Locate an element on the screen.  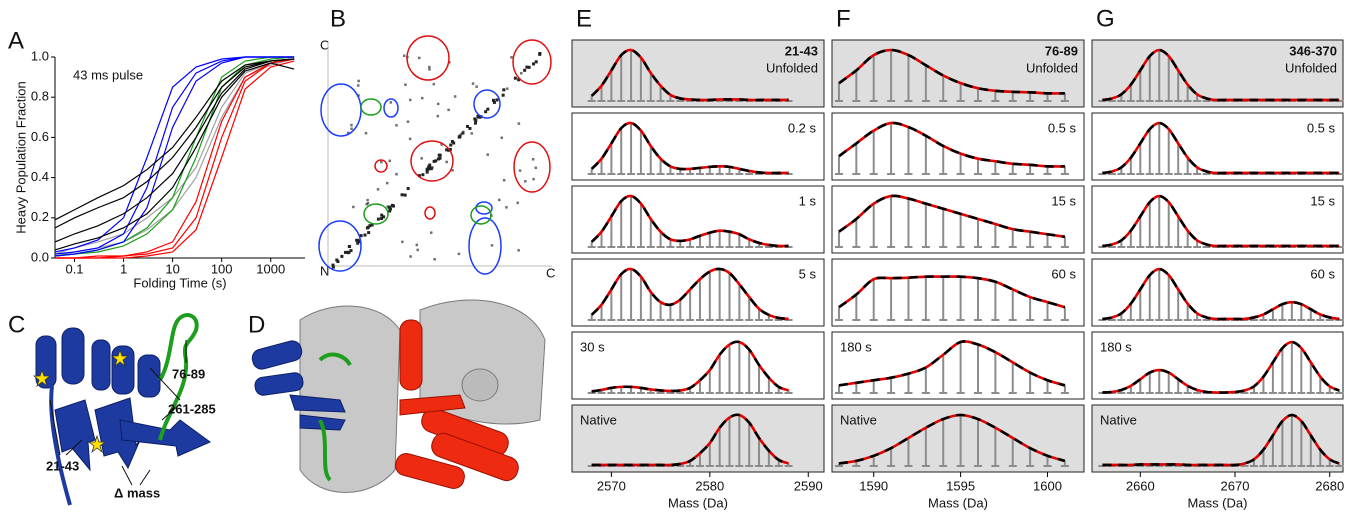
x-tick-label: 100 is located at coordinates (222, 268).